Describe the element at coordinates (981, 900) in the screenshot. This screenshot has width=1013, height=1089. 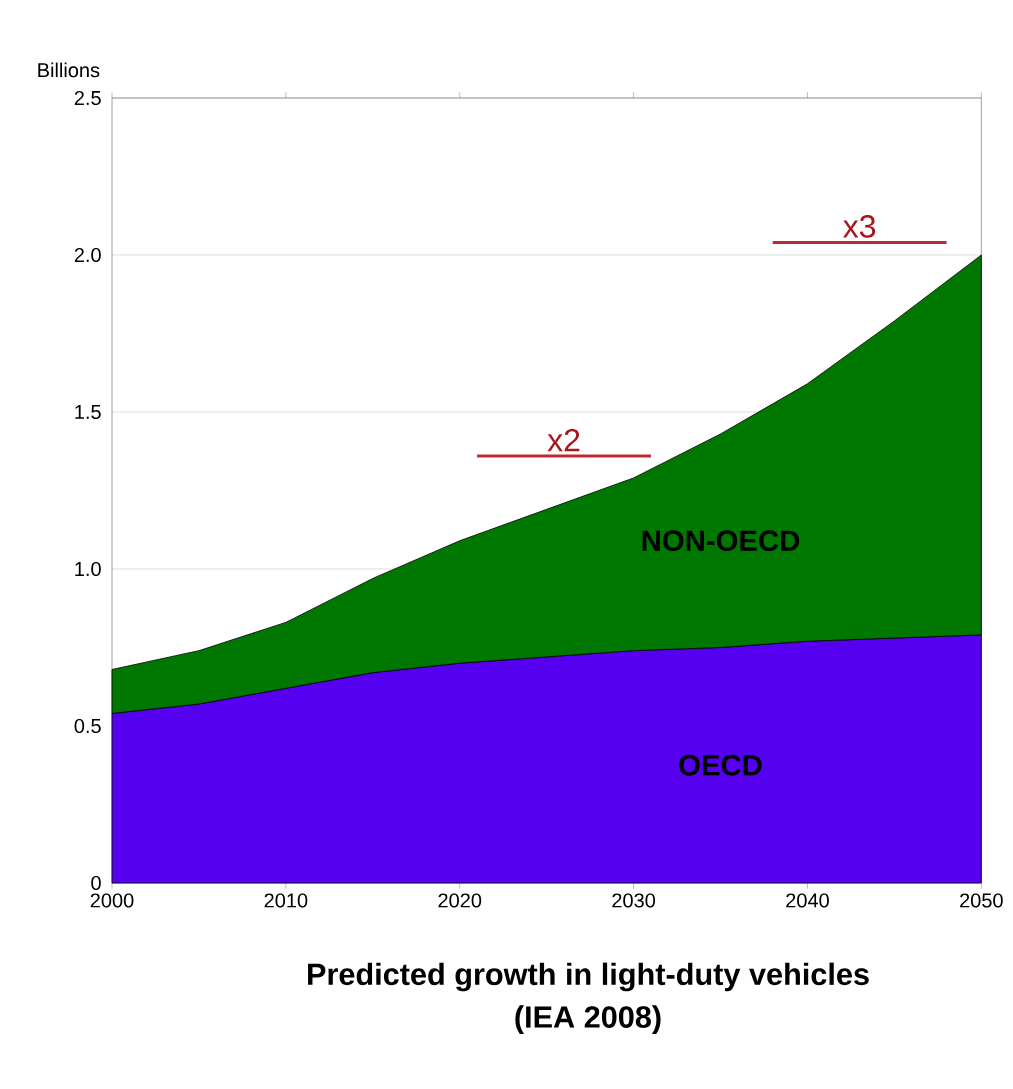
I see `x-tick-label: 2050` at that location.